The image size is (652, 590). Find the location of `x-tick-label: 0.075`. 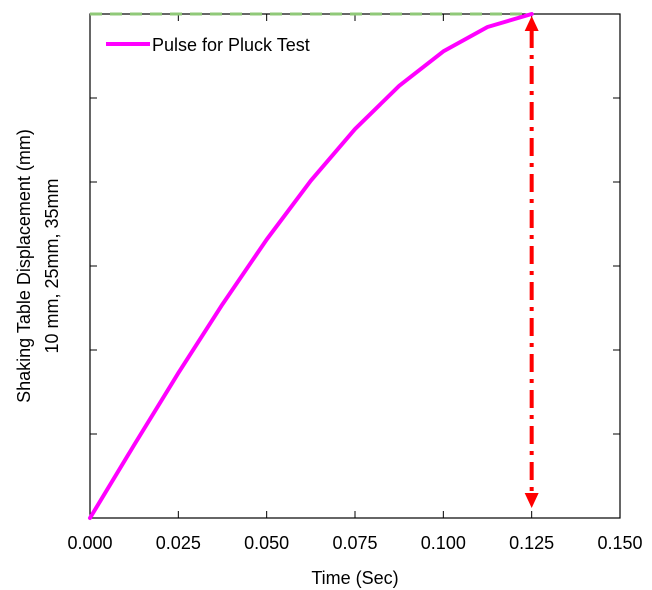

x-tick-label: 0.075 is located at coordinates (354, 543).